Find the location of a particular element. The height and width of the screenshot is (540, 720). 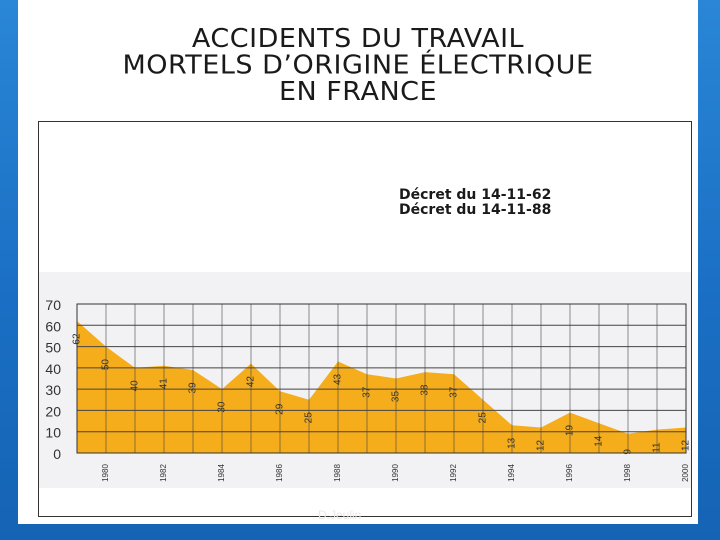

data-label-1988: 43 is located at coordinates (338, 379).